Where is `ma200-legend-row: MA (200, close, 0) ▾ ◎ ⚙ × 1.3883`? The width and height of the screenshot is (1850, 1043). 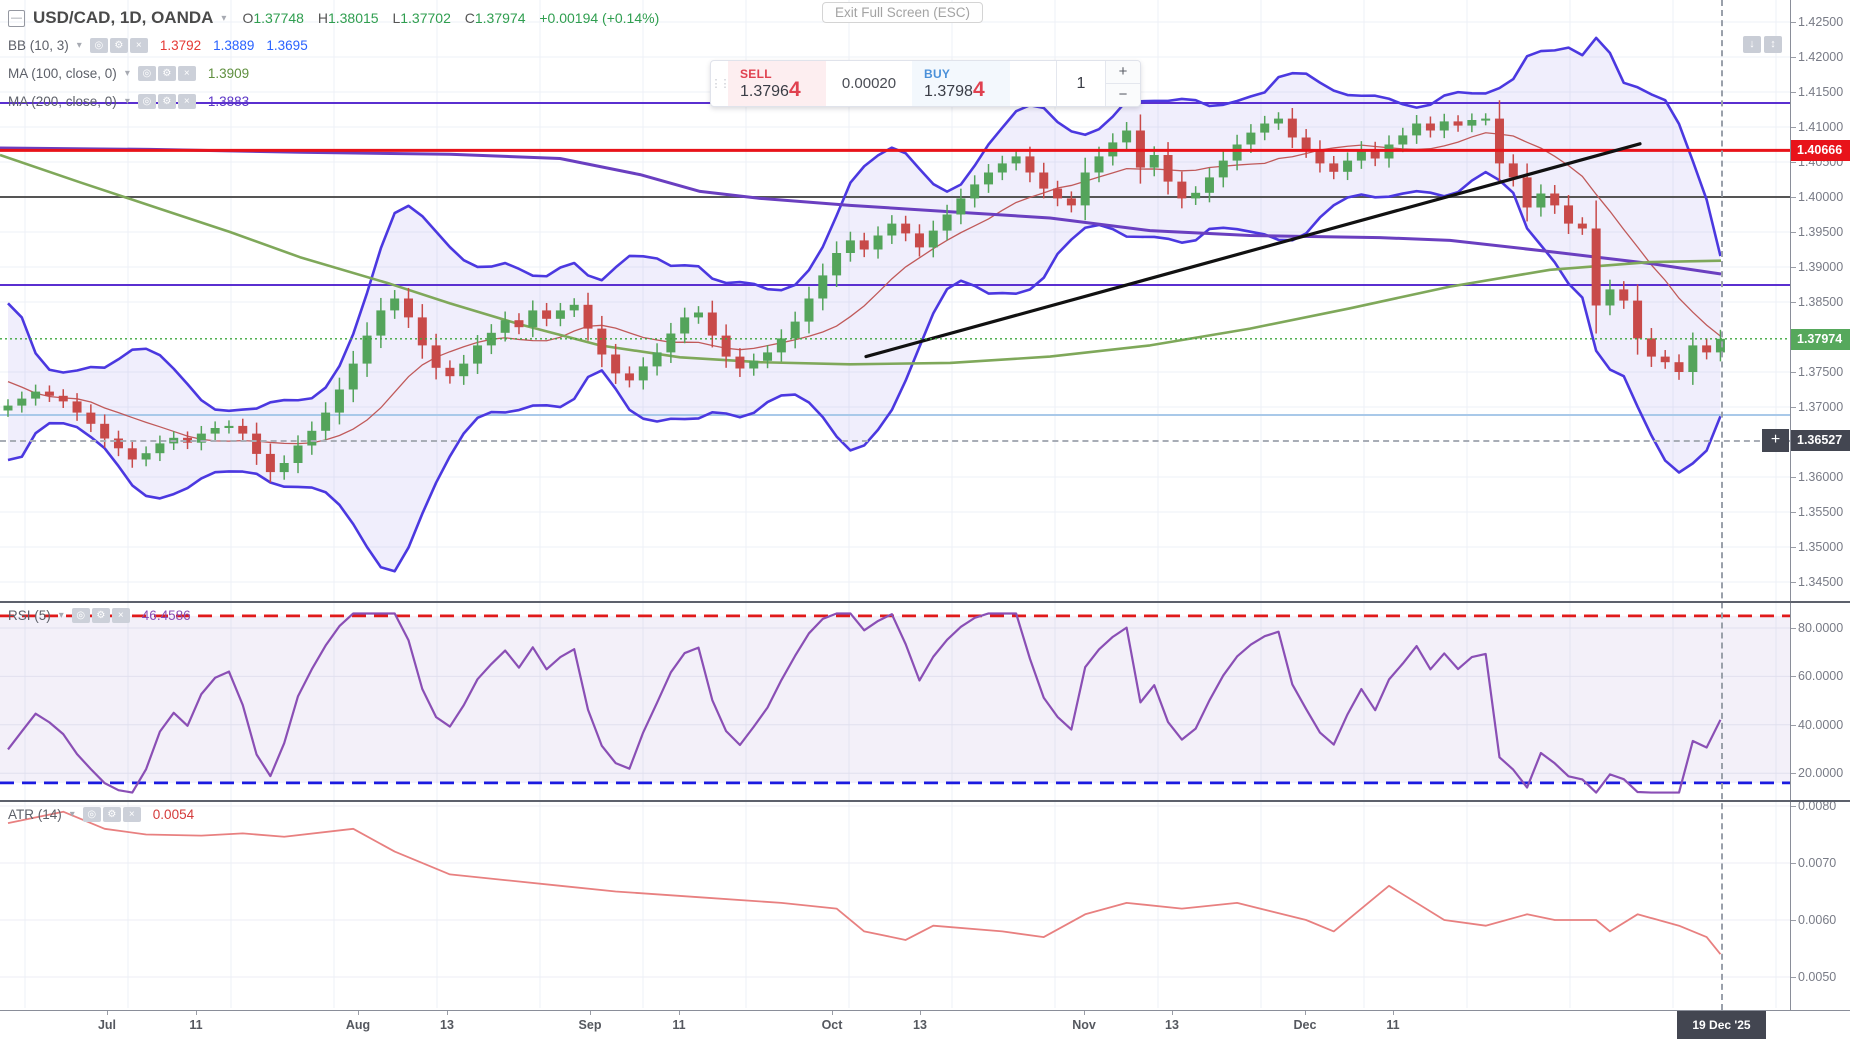 ma200-legend-row: MA (200, close, 0) ▾ ◎ ⚙ × 1.3883 is located at coordinates (128, 101).